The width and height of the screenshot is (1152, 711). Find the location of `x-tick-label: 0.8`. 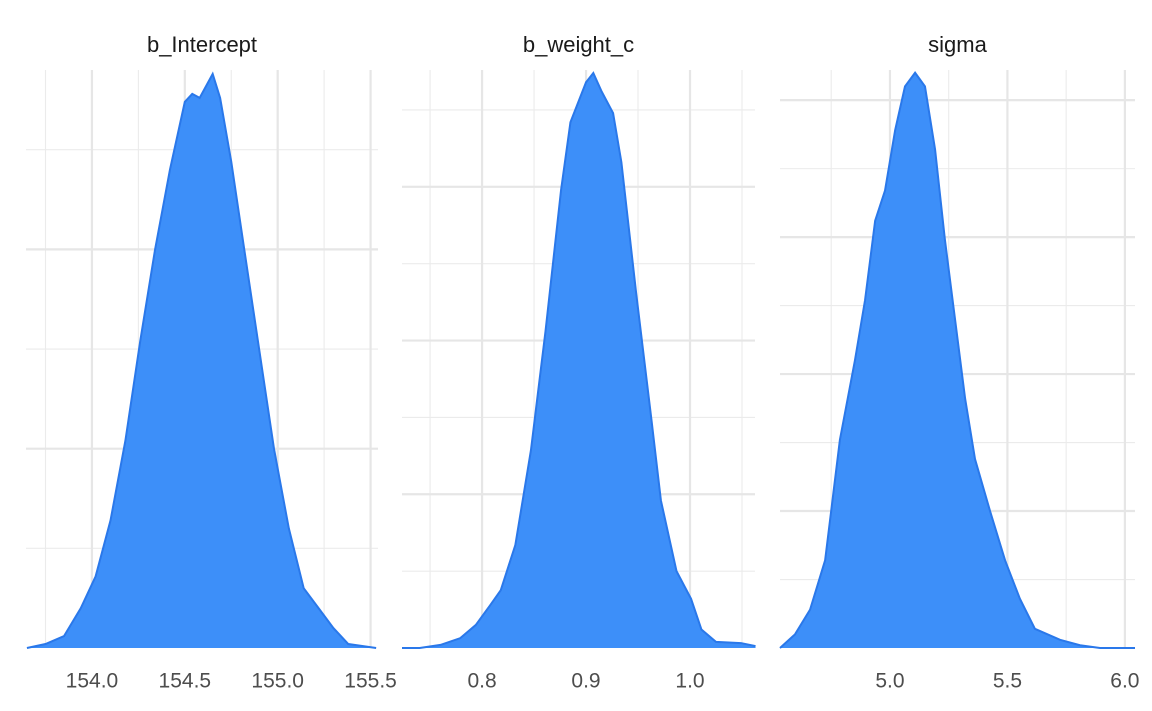

x-tick-label: 0.8 is located at coordinates (481, 681).